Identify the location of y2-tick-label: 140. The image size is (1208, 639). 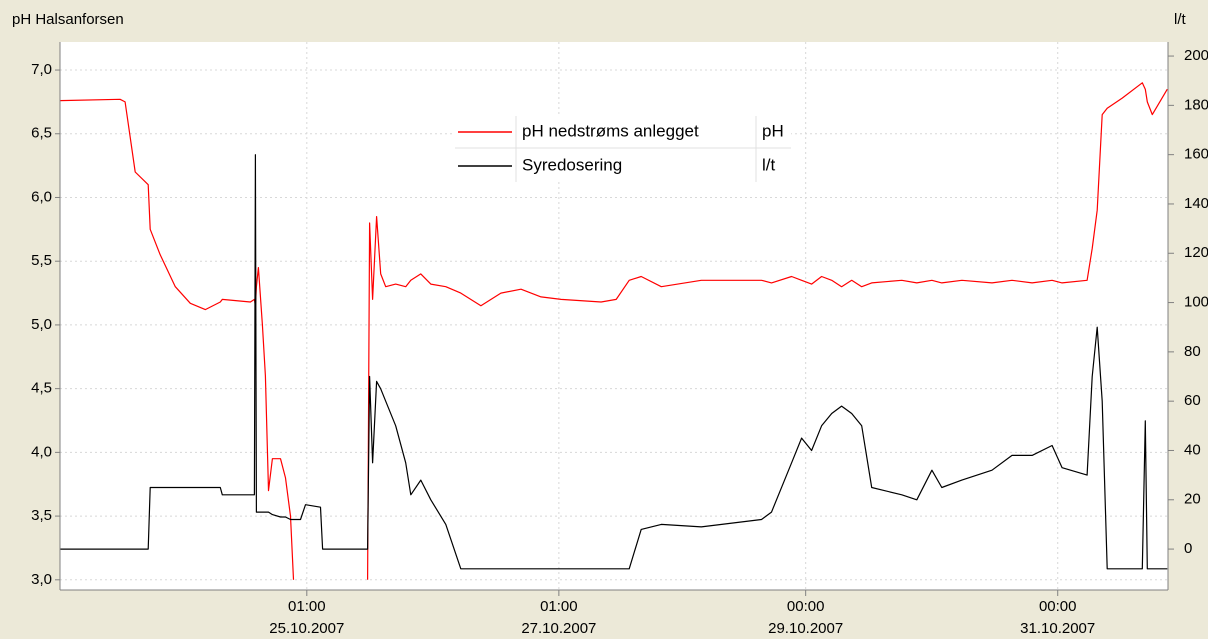
(1196, 203).